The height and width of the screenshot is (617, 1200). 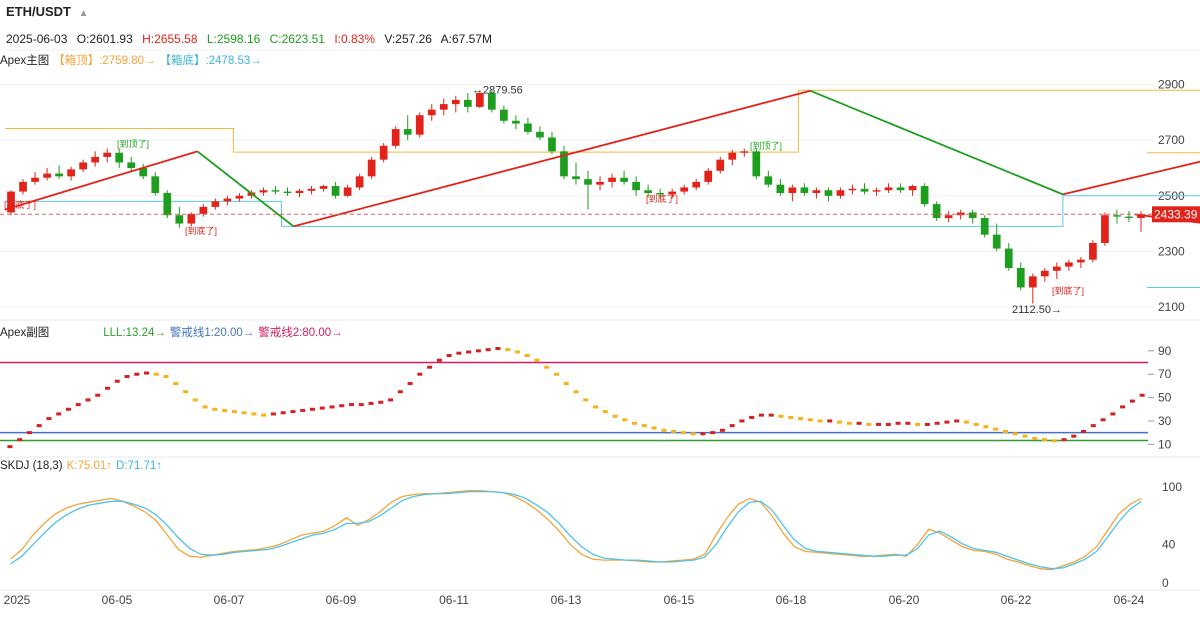 I want to click on readout-open: O:2601.93, so click(x=104, y=39).